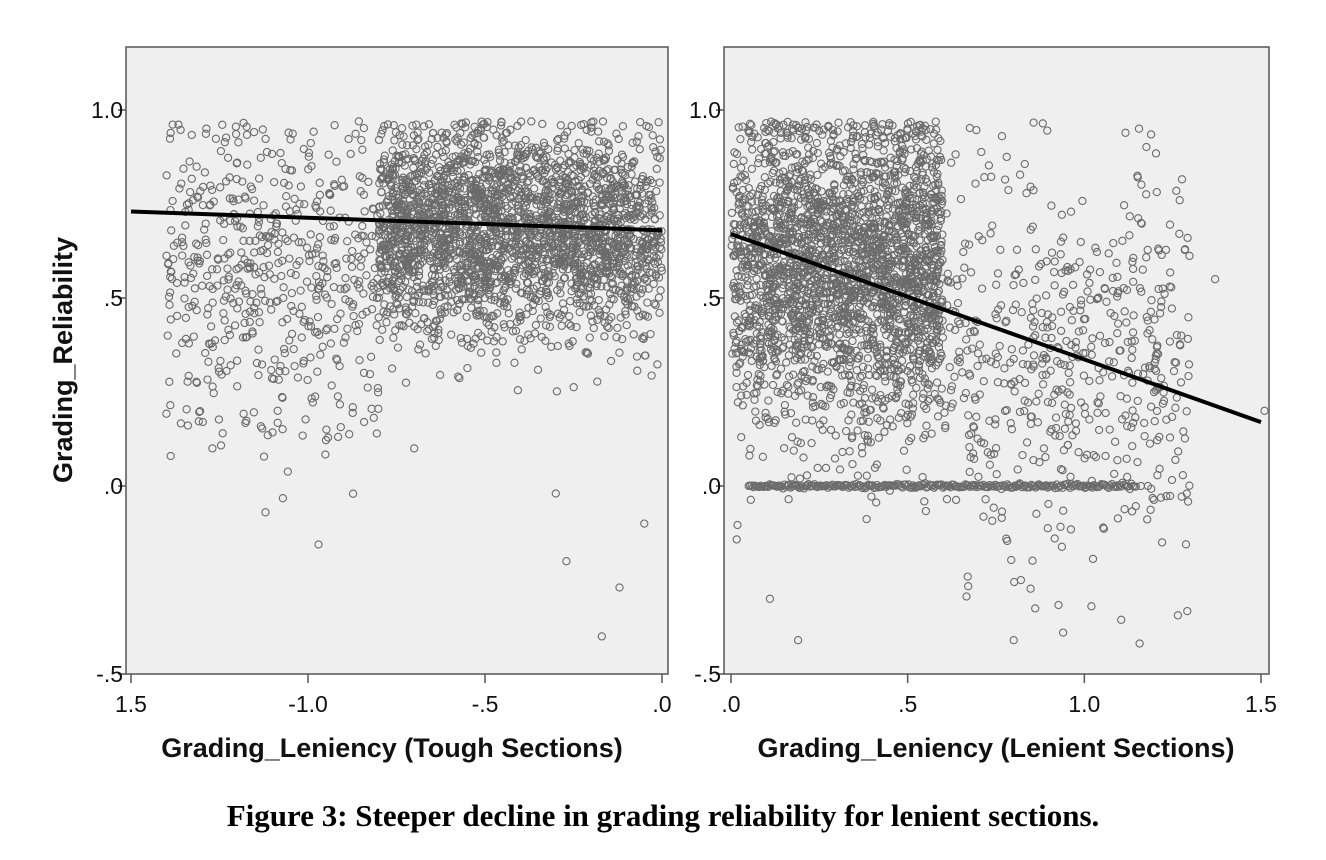  I want to click on x-tick-label: 1.5, so click(131, 704).